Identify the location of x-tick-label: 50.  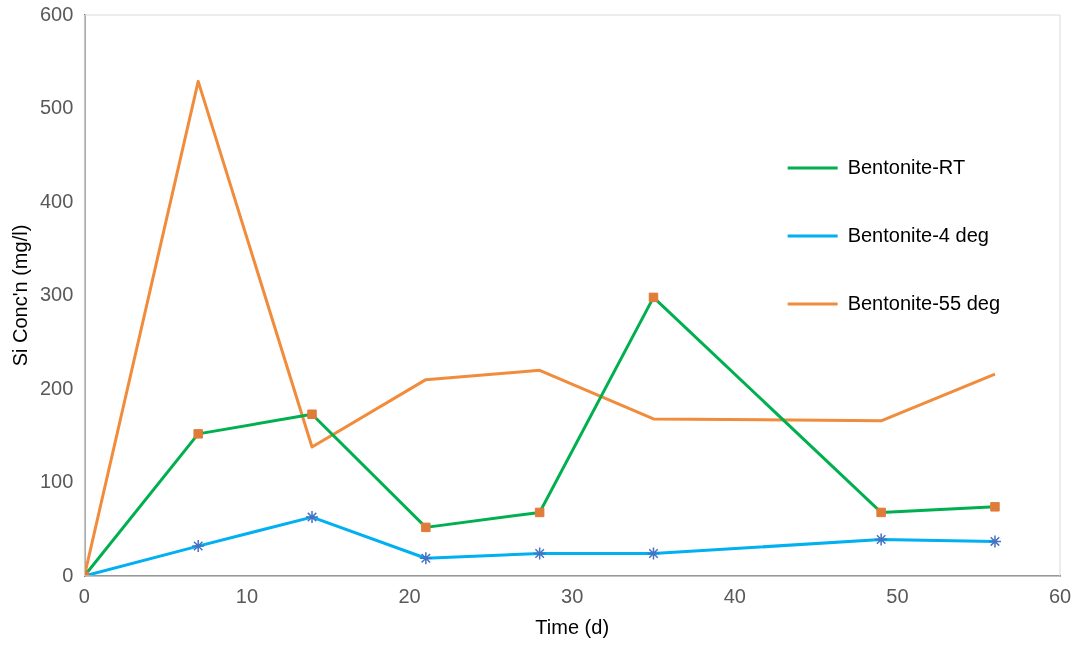
(897, 595).